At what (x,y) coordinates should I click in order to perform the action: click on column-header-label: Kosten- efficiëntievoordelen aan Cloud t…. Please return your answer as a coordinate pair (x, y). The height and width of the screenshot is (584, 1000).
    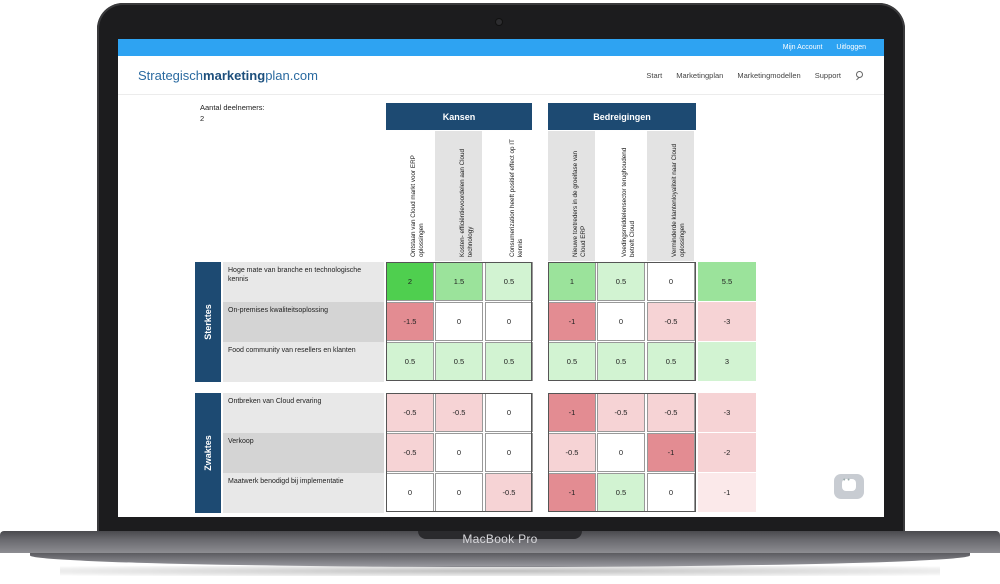
    Looking at the image, I should click on (466, 202).